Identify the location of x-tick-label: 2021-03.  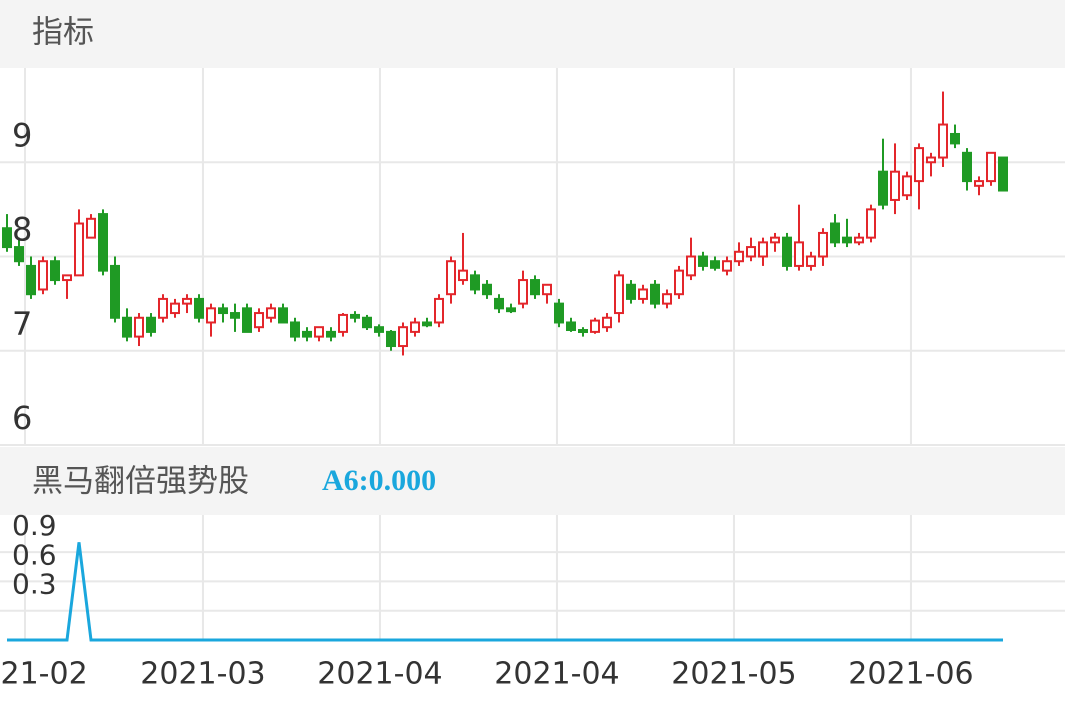
(202, 674).